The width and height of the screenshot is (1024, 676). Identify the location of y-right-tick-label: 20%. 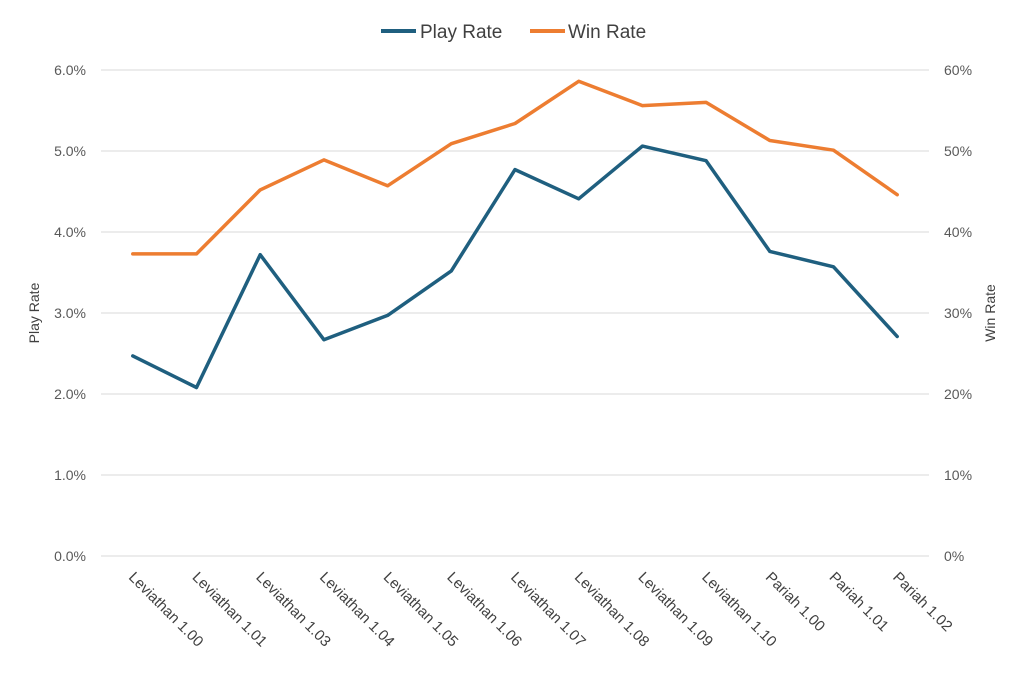
(958, 394).